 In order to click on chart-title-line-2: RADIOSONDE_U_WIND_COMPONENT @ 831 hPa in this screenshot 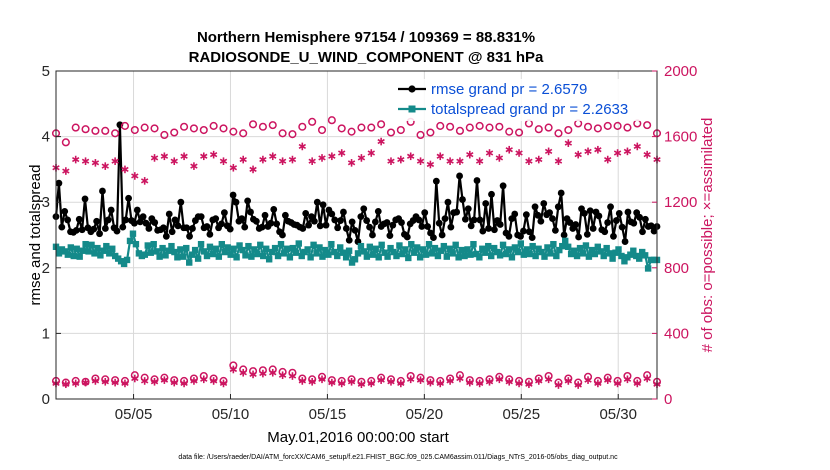, I will do `click(366, 57)`.